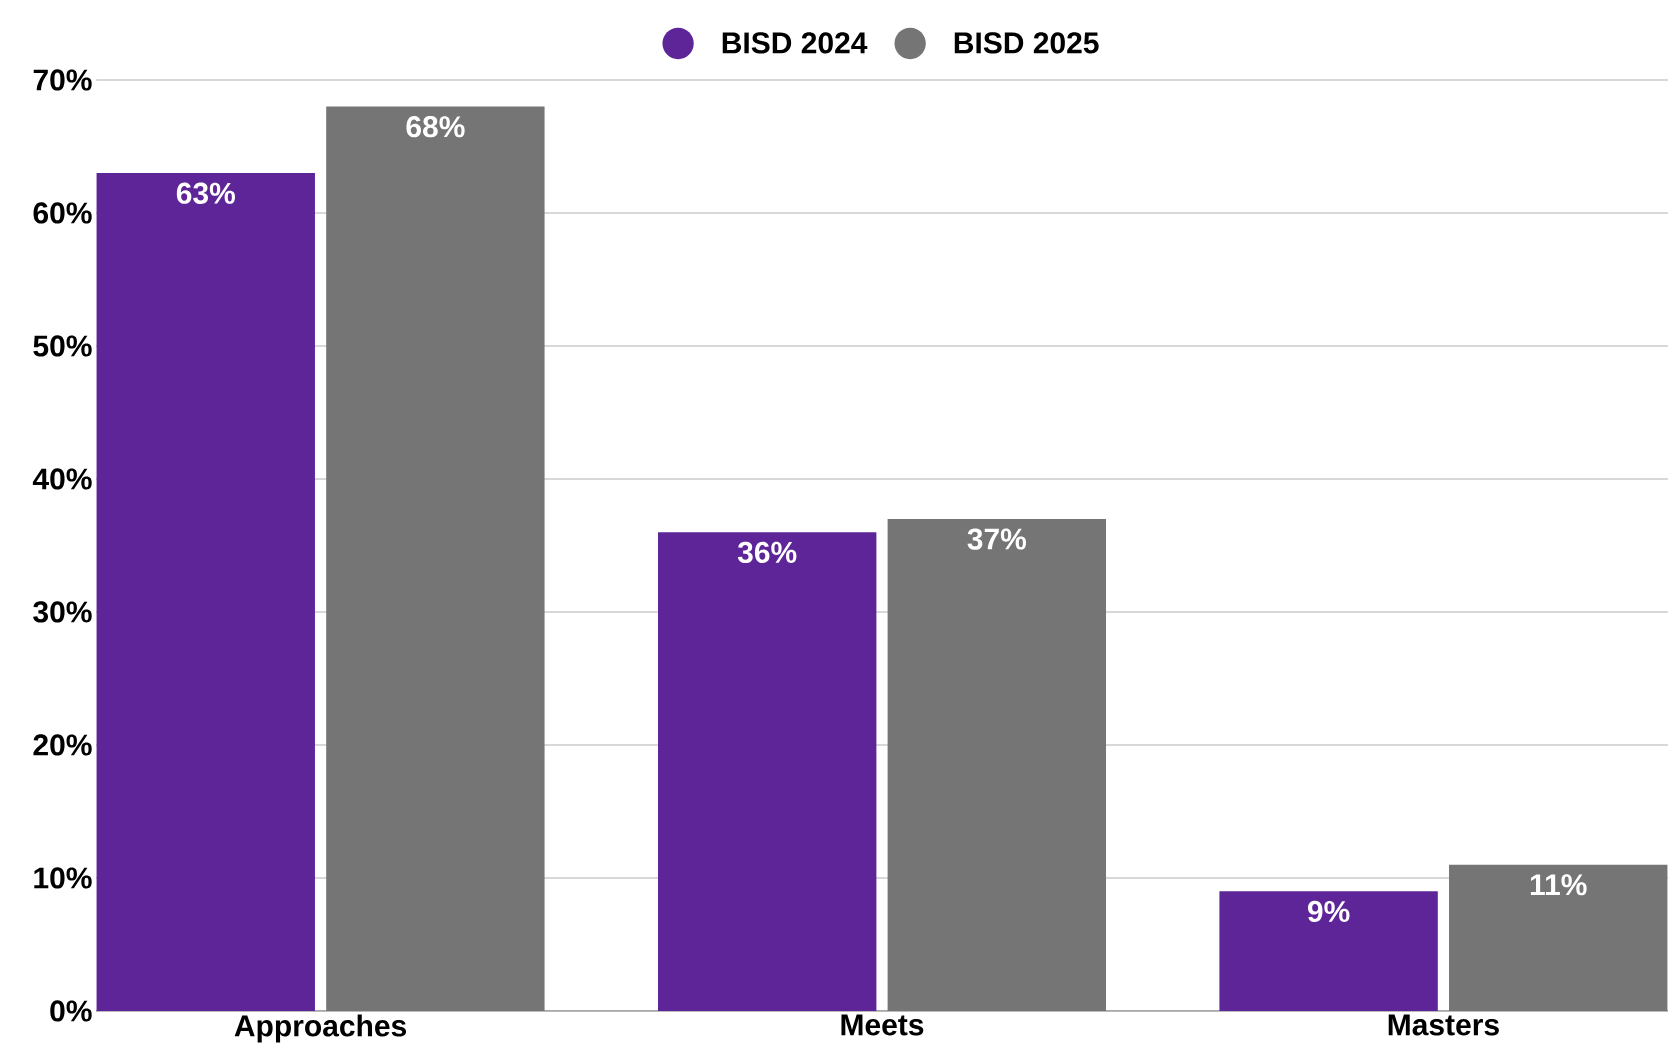 This screenshot has width=1669, height=1064. What do you see at coordinates (435, 127) in the screenshot?
I see `data-label: 68%` at bounding box center [435, 127].